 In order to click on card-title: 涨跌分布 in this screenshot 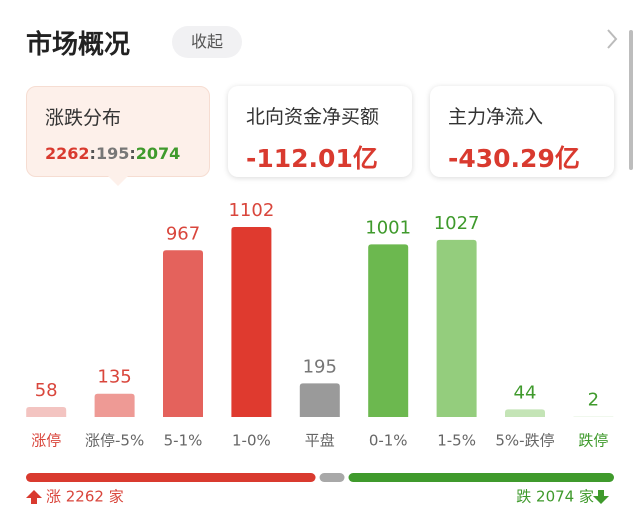, I will do `click(83, 118)`.